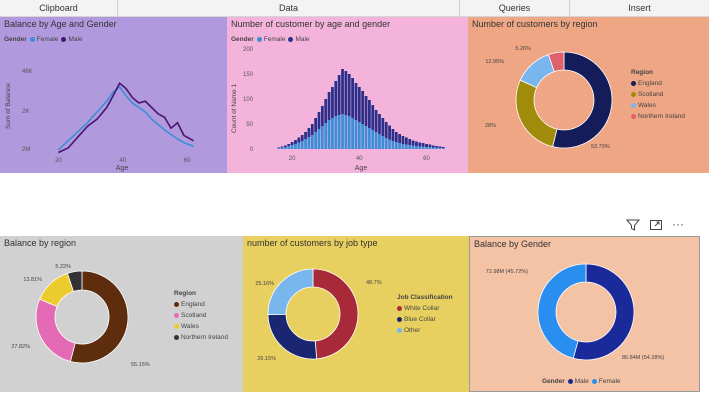 The height and width of the screenshot is (418, 709). What do you see at coordinates (425, 319) in the screenshot?
I see `legend-item-blue-collar: Blue Collar` at bounding box center [425, 319].